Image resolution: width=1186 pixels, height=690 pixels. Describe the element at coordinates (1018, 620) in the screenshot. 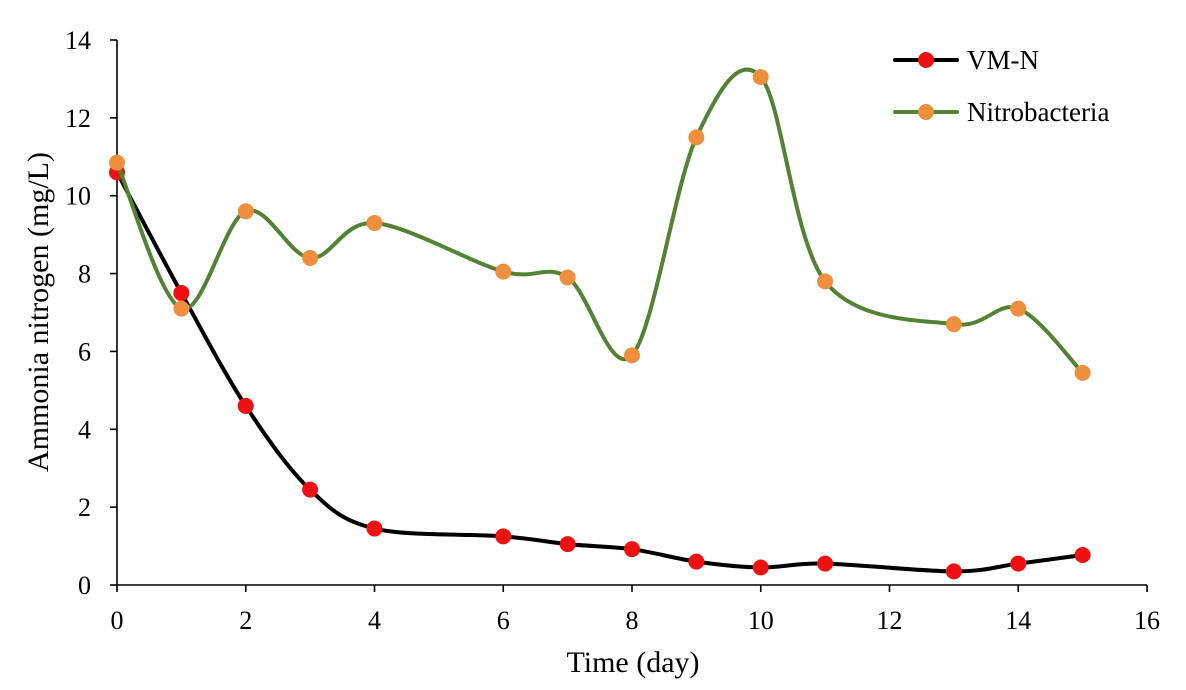

I see `x-tick-label: 14` at that location.